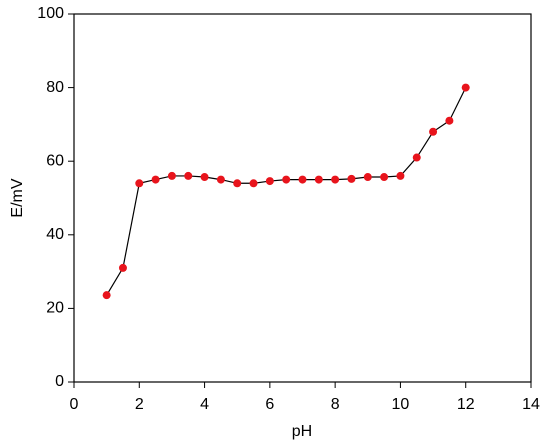 The width and height of the screenshot is (550, 447). What do you see at coordinates (269, 404) in the screenshot?
I see `x-tick-label: 6` at bounding box center [269, 404].